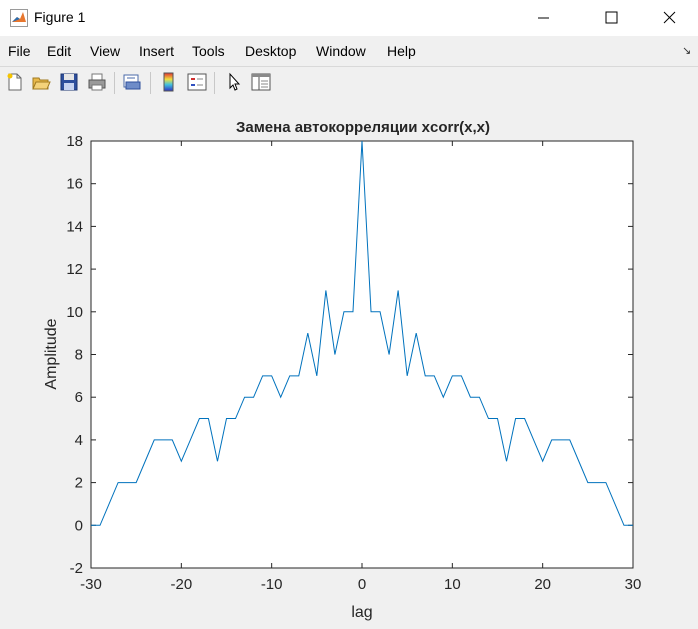 Image resolution: width=698 pixels, height=629 pixels. Describe the element at coordinates (363, 127) in the screenshot. I see `chart-title: Замена автокорреляции xcorr(x,x)` at that location.